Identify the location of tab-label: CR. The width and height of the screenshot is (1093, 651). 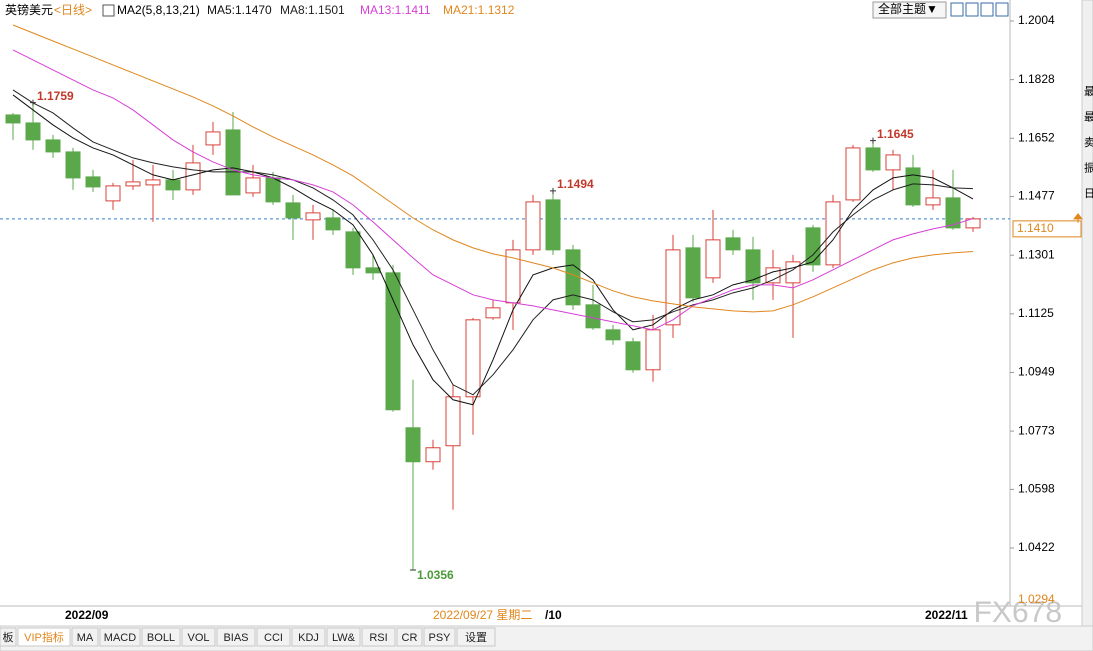
(410, 638).